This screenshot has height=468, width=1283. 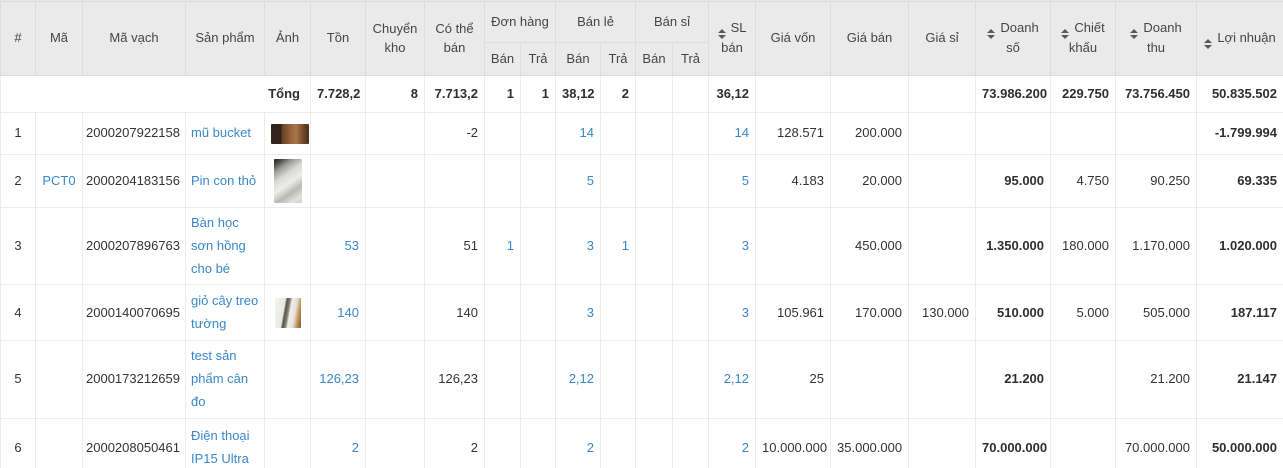 I want to click on barcode-value: 2000207922158, so click(x=134, y=134).